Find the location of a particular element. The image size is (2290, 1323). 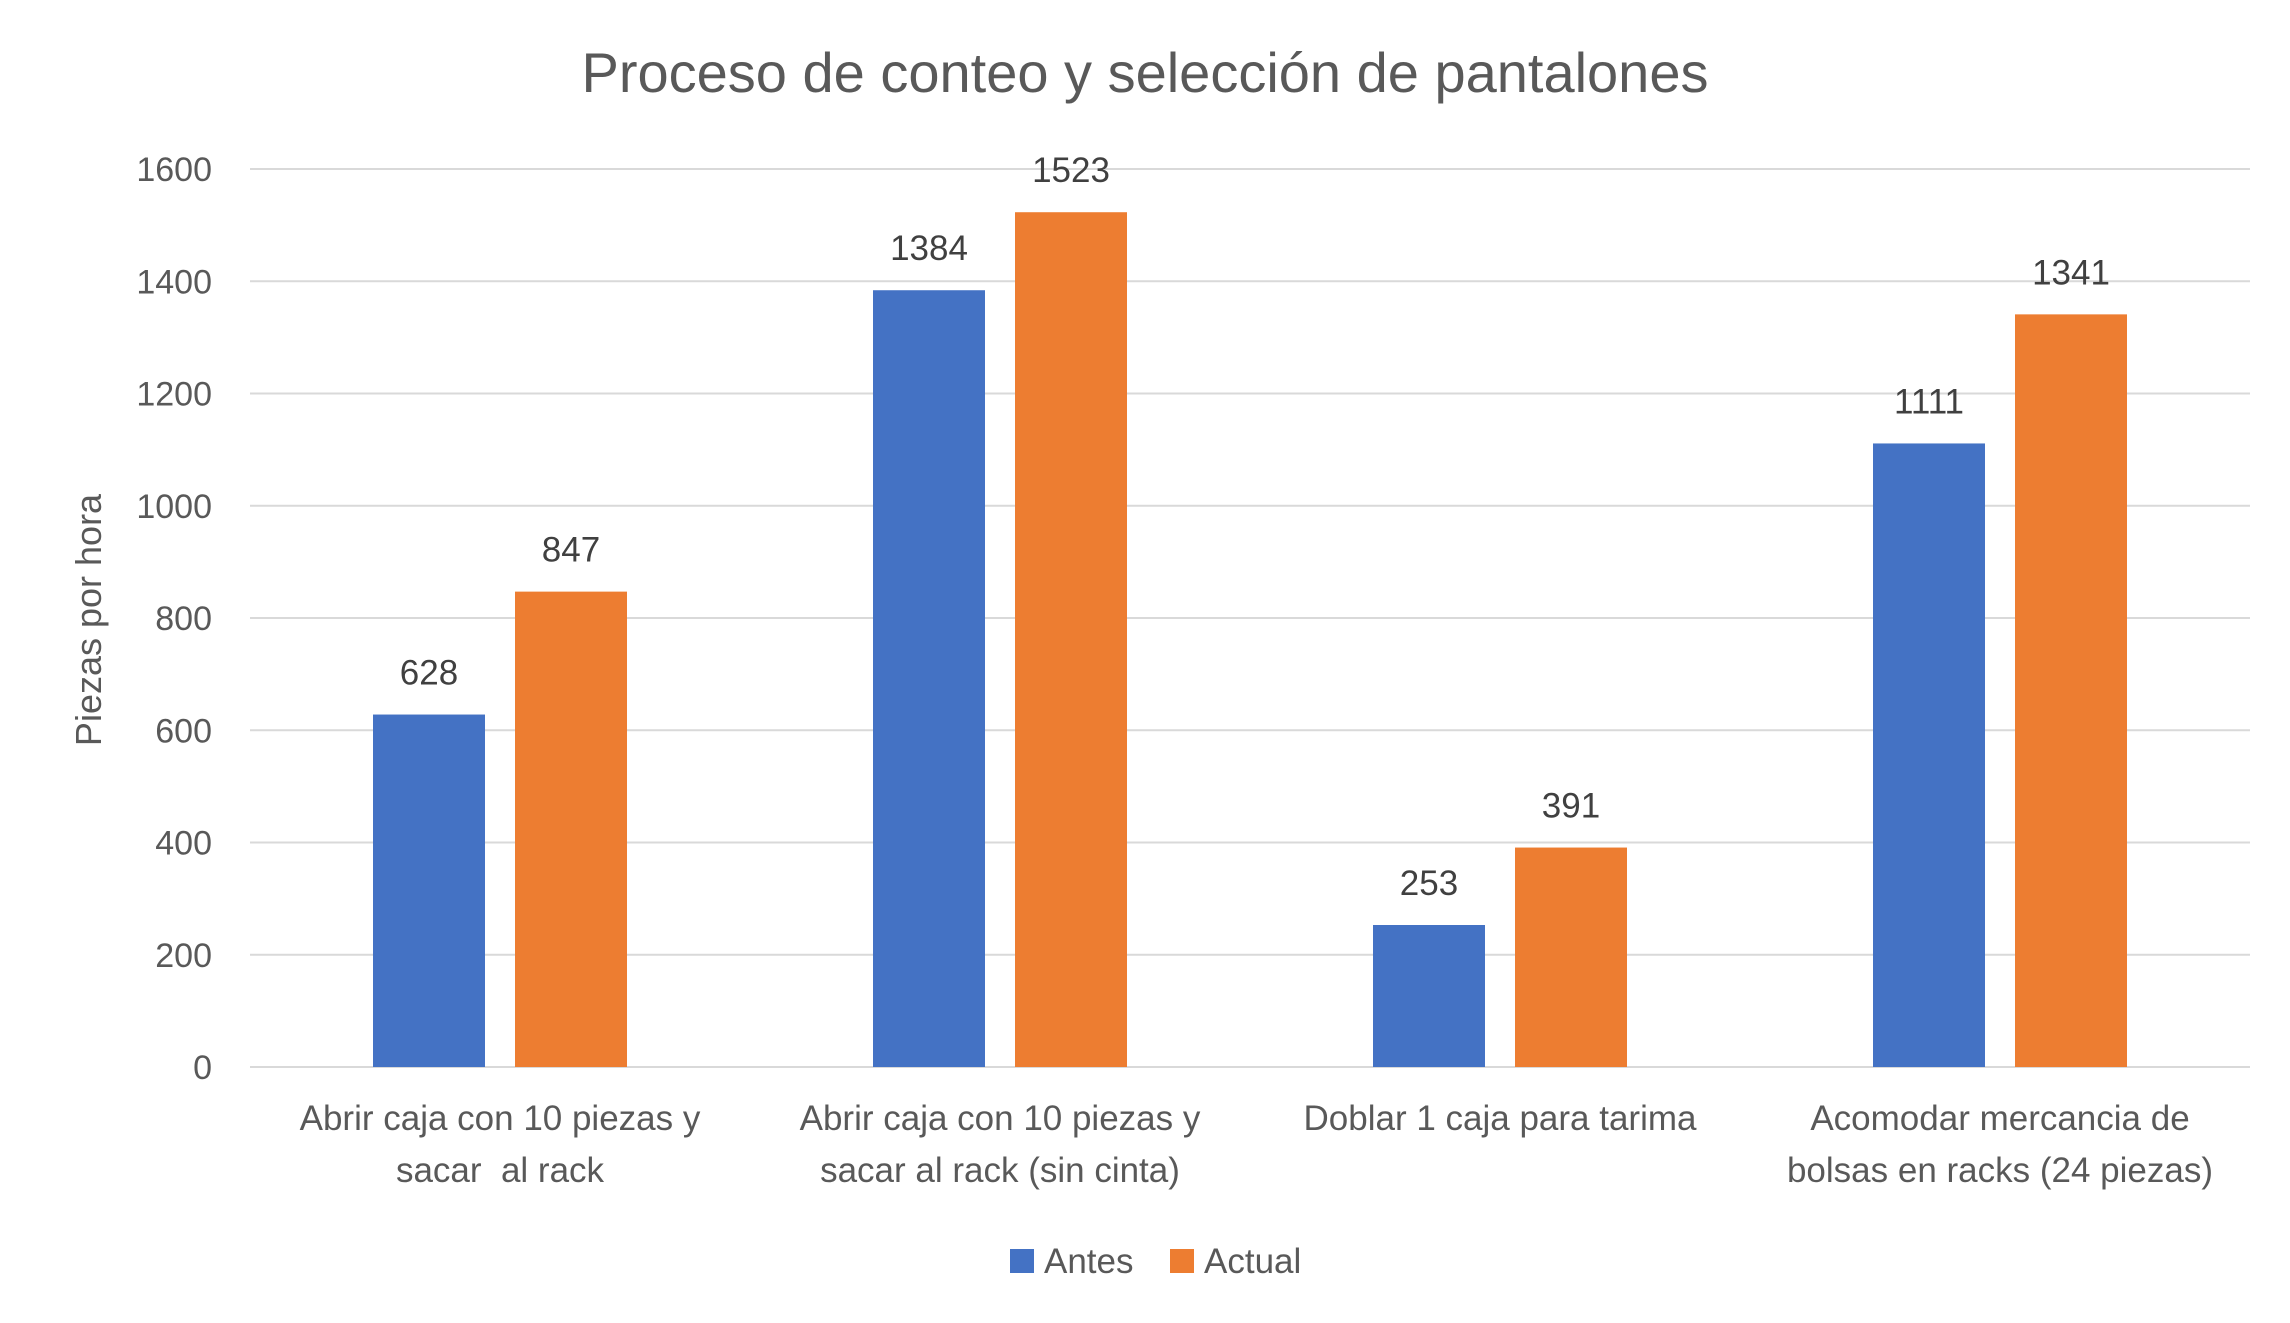

legend-swatch-antes is located at coordinates (1022, 1261).